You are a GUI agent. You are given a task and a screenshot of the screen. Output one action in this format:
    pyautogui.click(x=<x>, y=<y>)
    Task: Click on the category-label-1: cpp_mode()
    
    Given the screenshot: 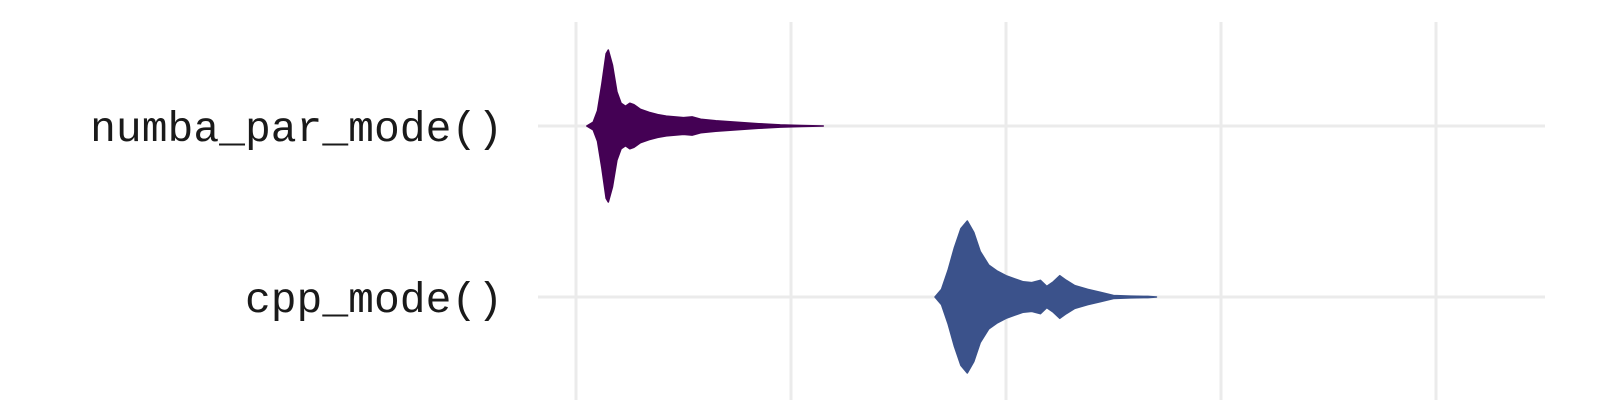 What is the action you would take?
    pyautogui.click(x=374, y=300)
    